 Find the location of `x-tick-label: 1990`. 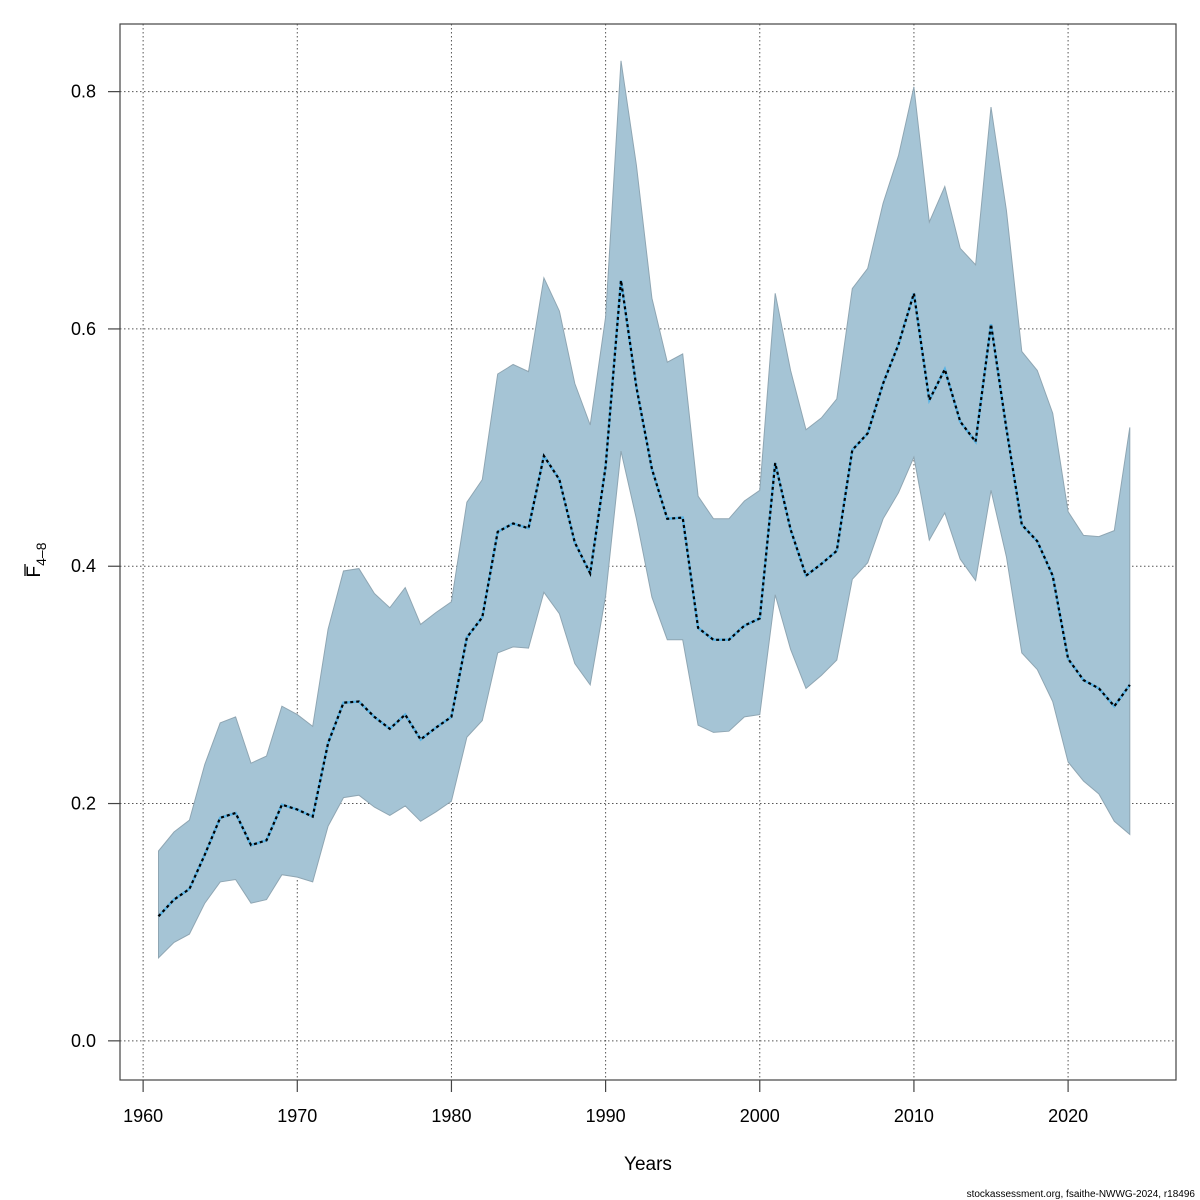

x-tick-label: 1990 is located at coordinates (606, 1116).